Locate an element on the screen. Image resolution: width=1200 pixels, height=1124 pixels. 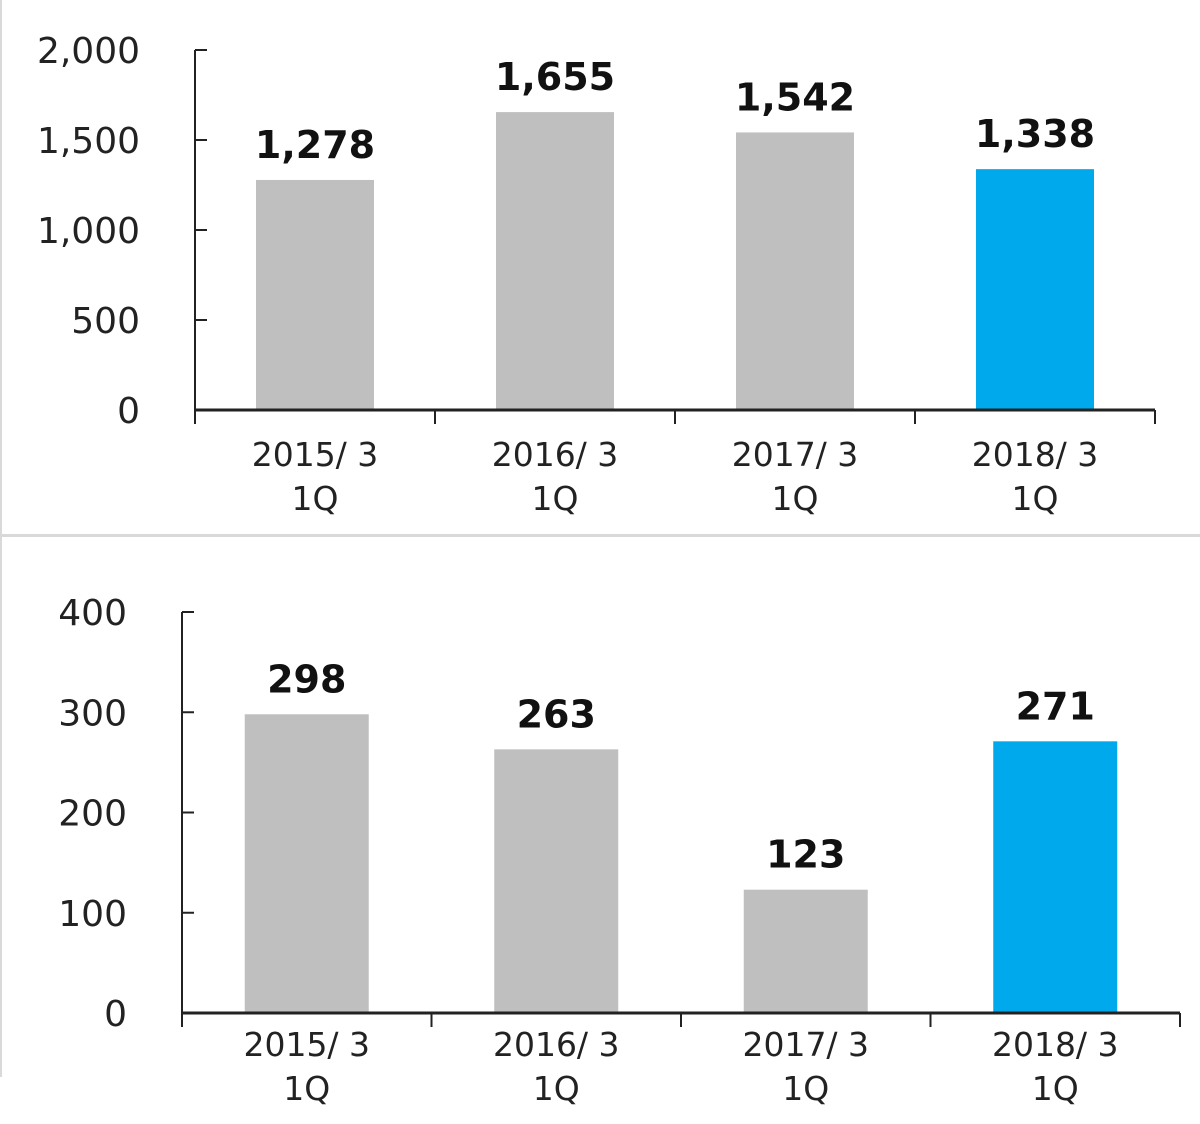
data-label: 123 is located at coordinates (805, 855).